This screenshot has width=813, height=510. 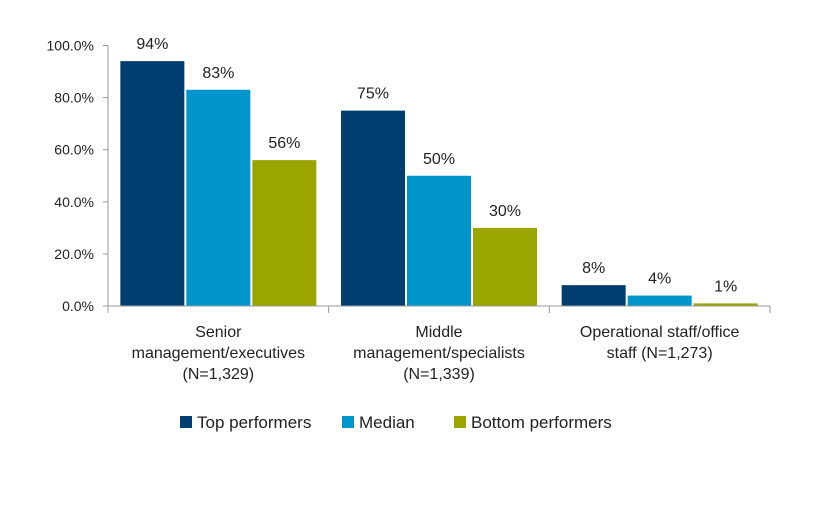 What do you see at coordinates (74, 150) in the screenshot?
I see `y-tick-label: 60.0%` at bounding box center [74, 150].